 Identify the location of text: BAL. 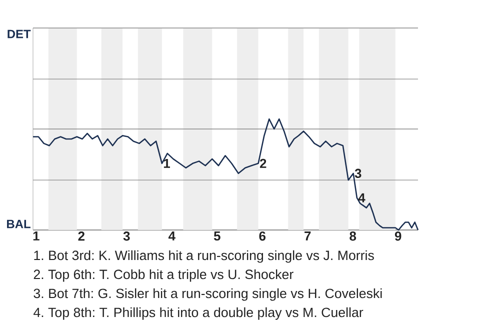
(18, 224).